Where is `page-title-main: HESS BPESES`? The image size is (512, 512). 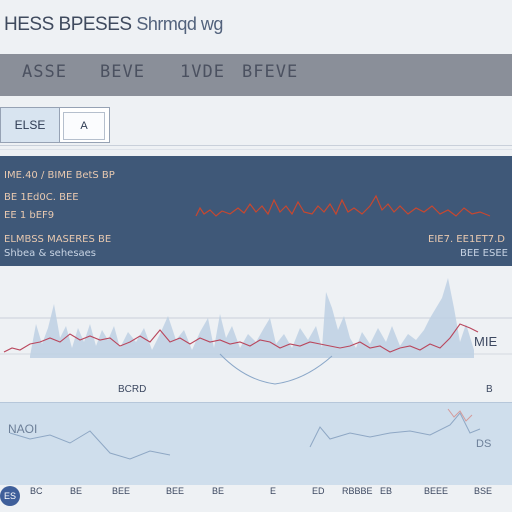 page-title-main: HESS BPESES is located at coordinates (68, 24).